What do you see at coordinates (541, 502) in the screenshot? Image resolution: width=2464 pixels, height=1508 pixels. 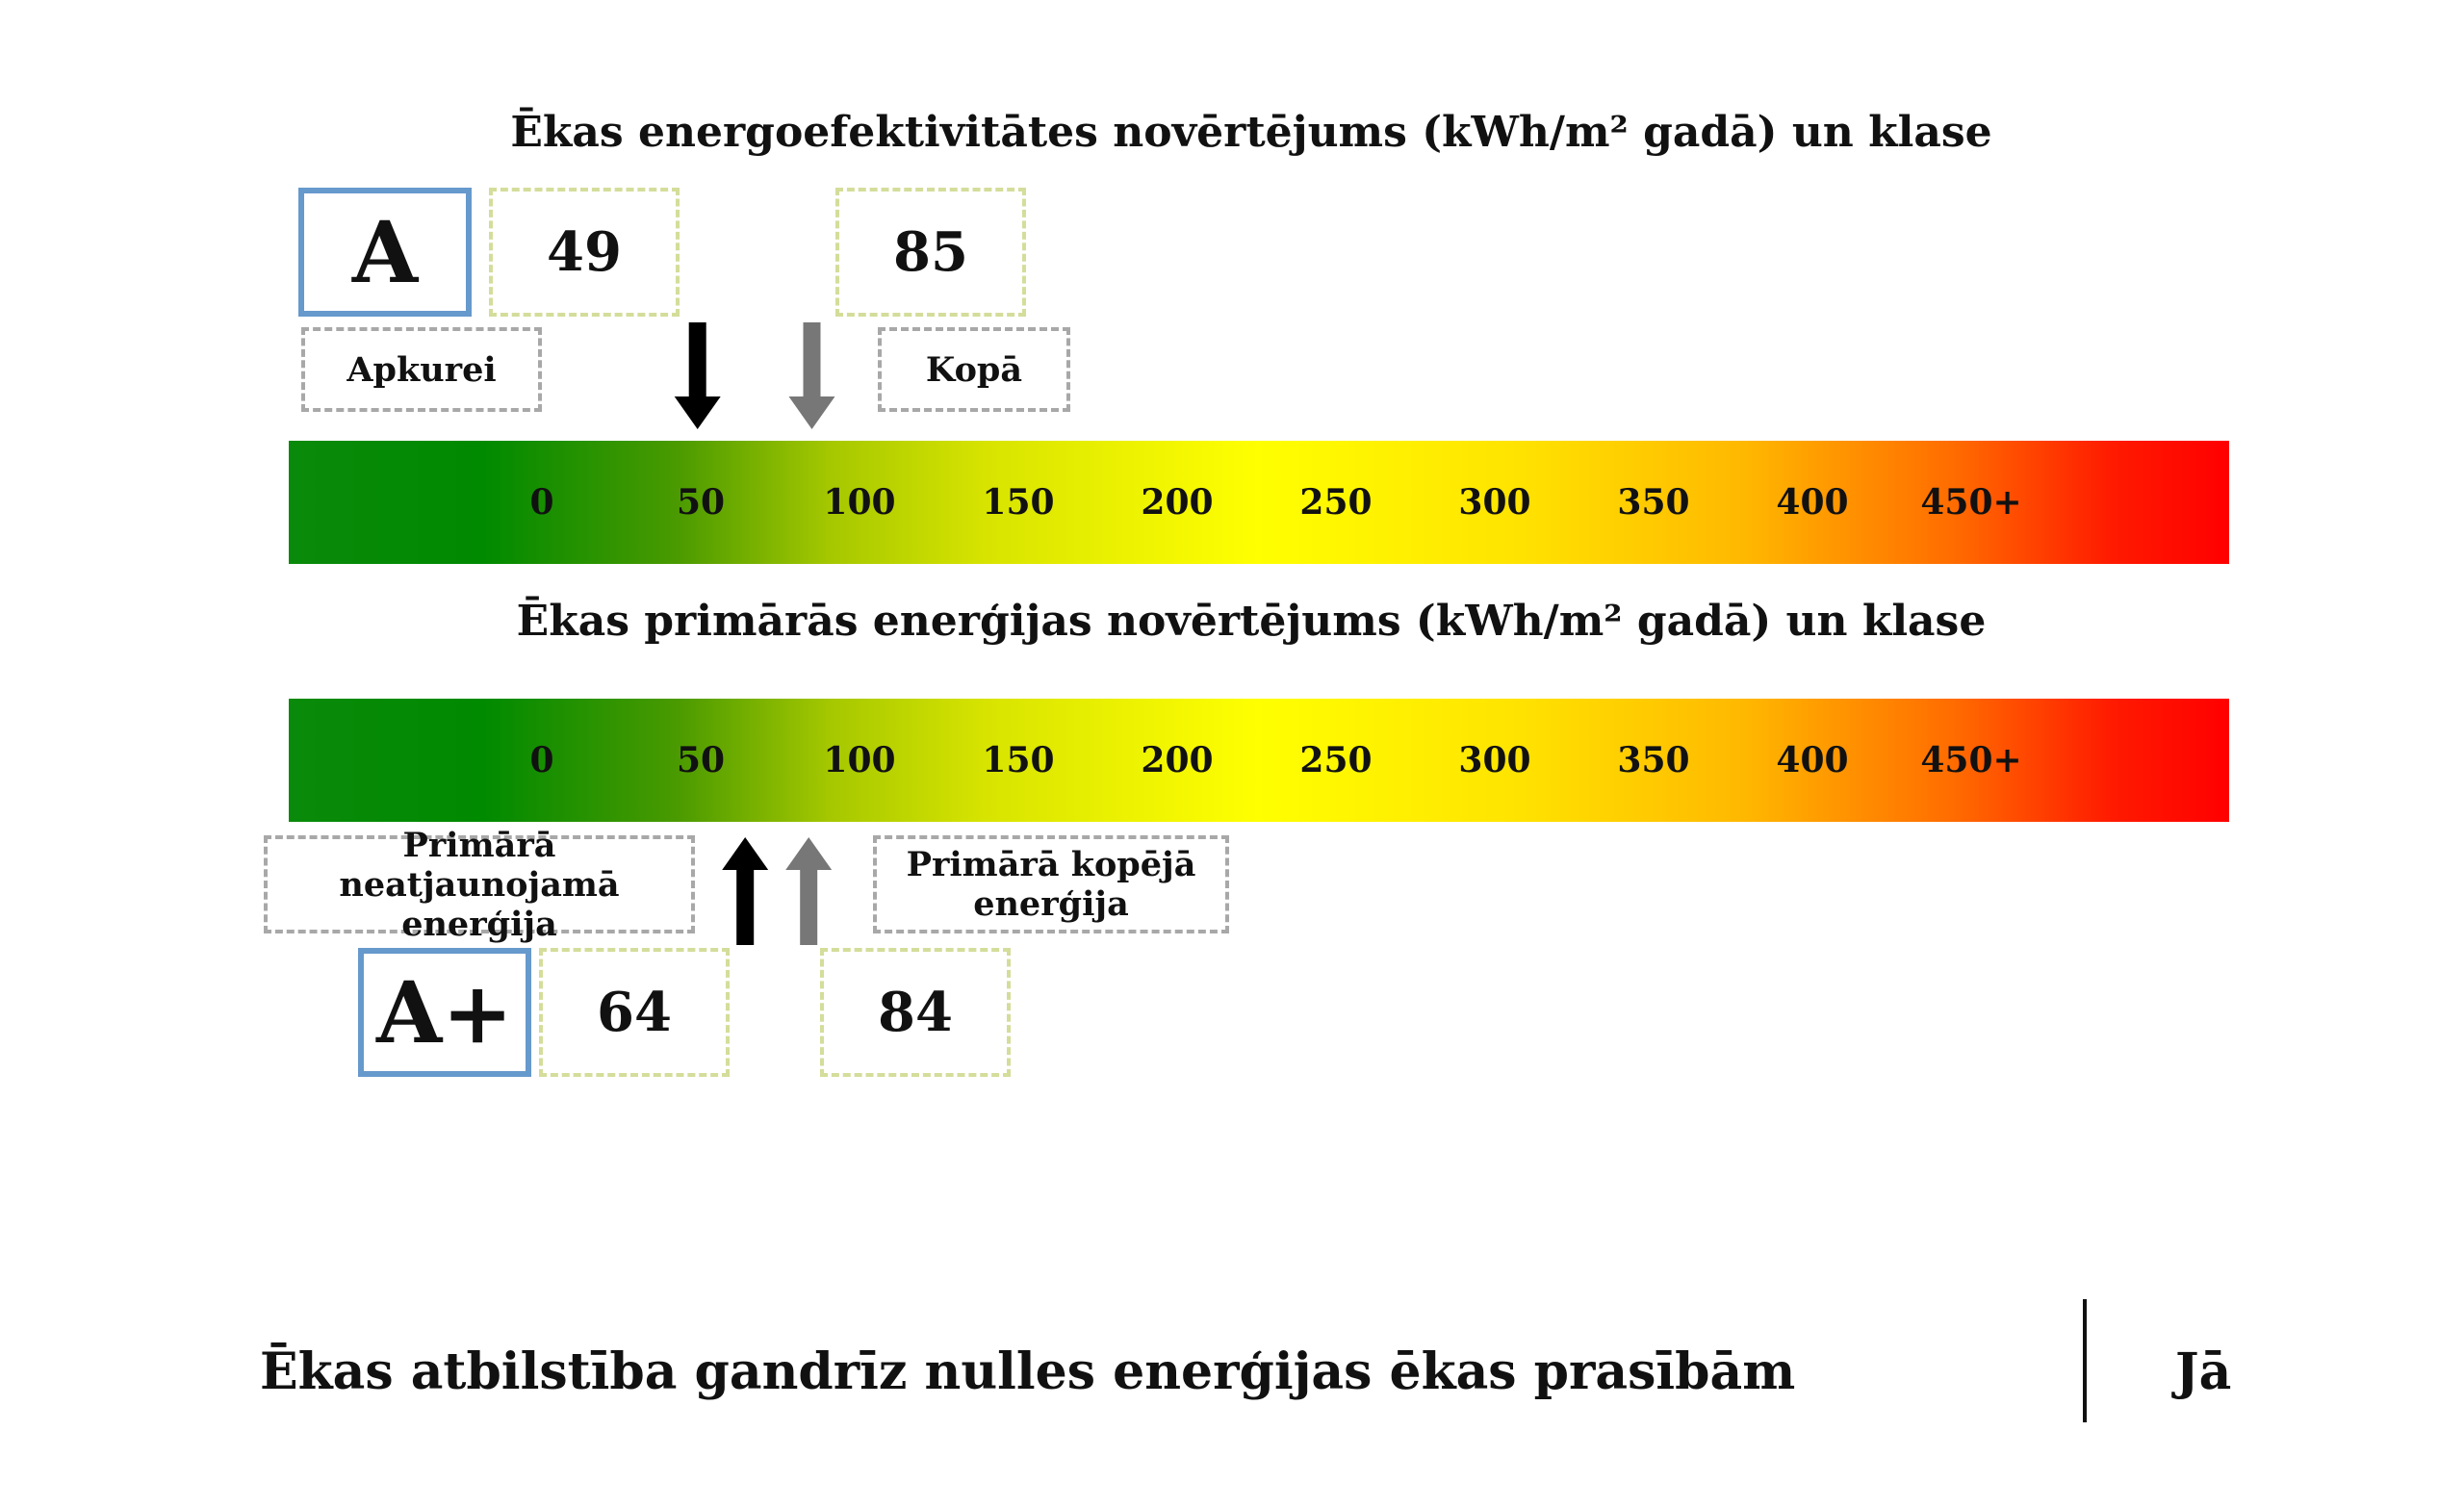 I see `efficiency-scale-tick-0: 0` at bounding box center [541, 502].